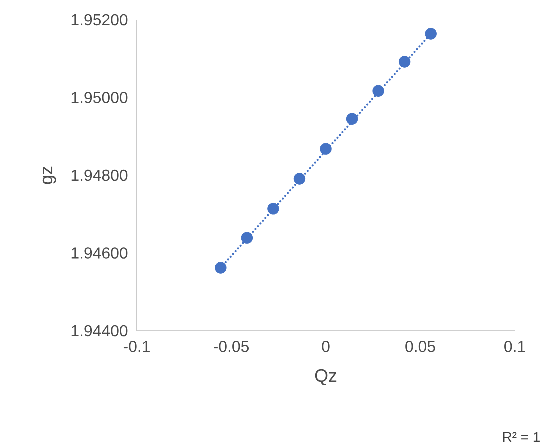 Image resolution: width=548 pixels, height=448 pixels. Describe the element at coordinates (100, 20) in the screenshot. I see `y-tick-label: 1.95200` at that location.